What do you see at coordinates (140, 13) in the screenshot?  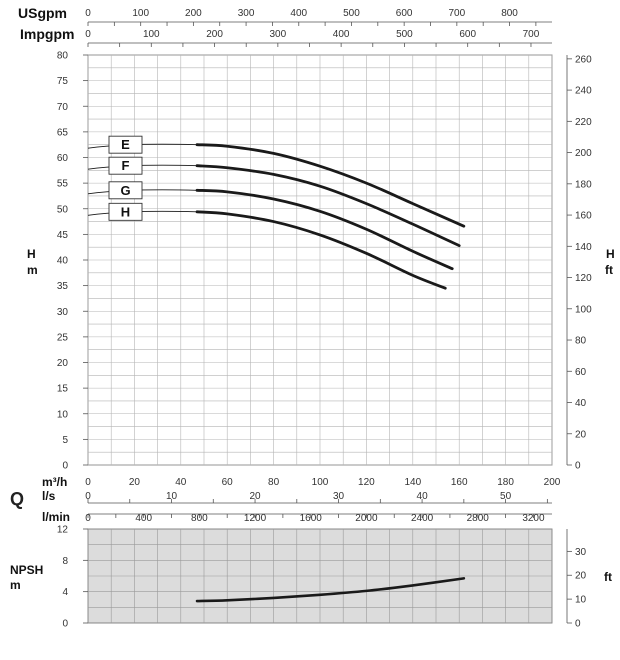 I see `usgpm-tick-label: 100` at bounding box center [140, 13].